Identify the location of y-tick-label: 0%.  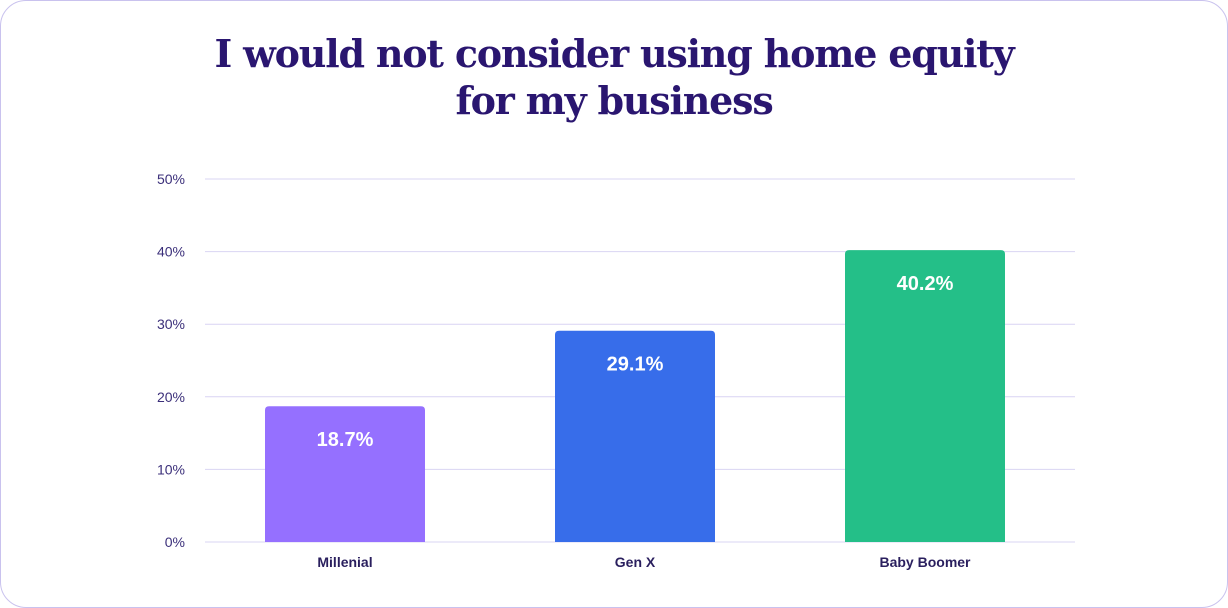
(175, 542).